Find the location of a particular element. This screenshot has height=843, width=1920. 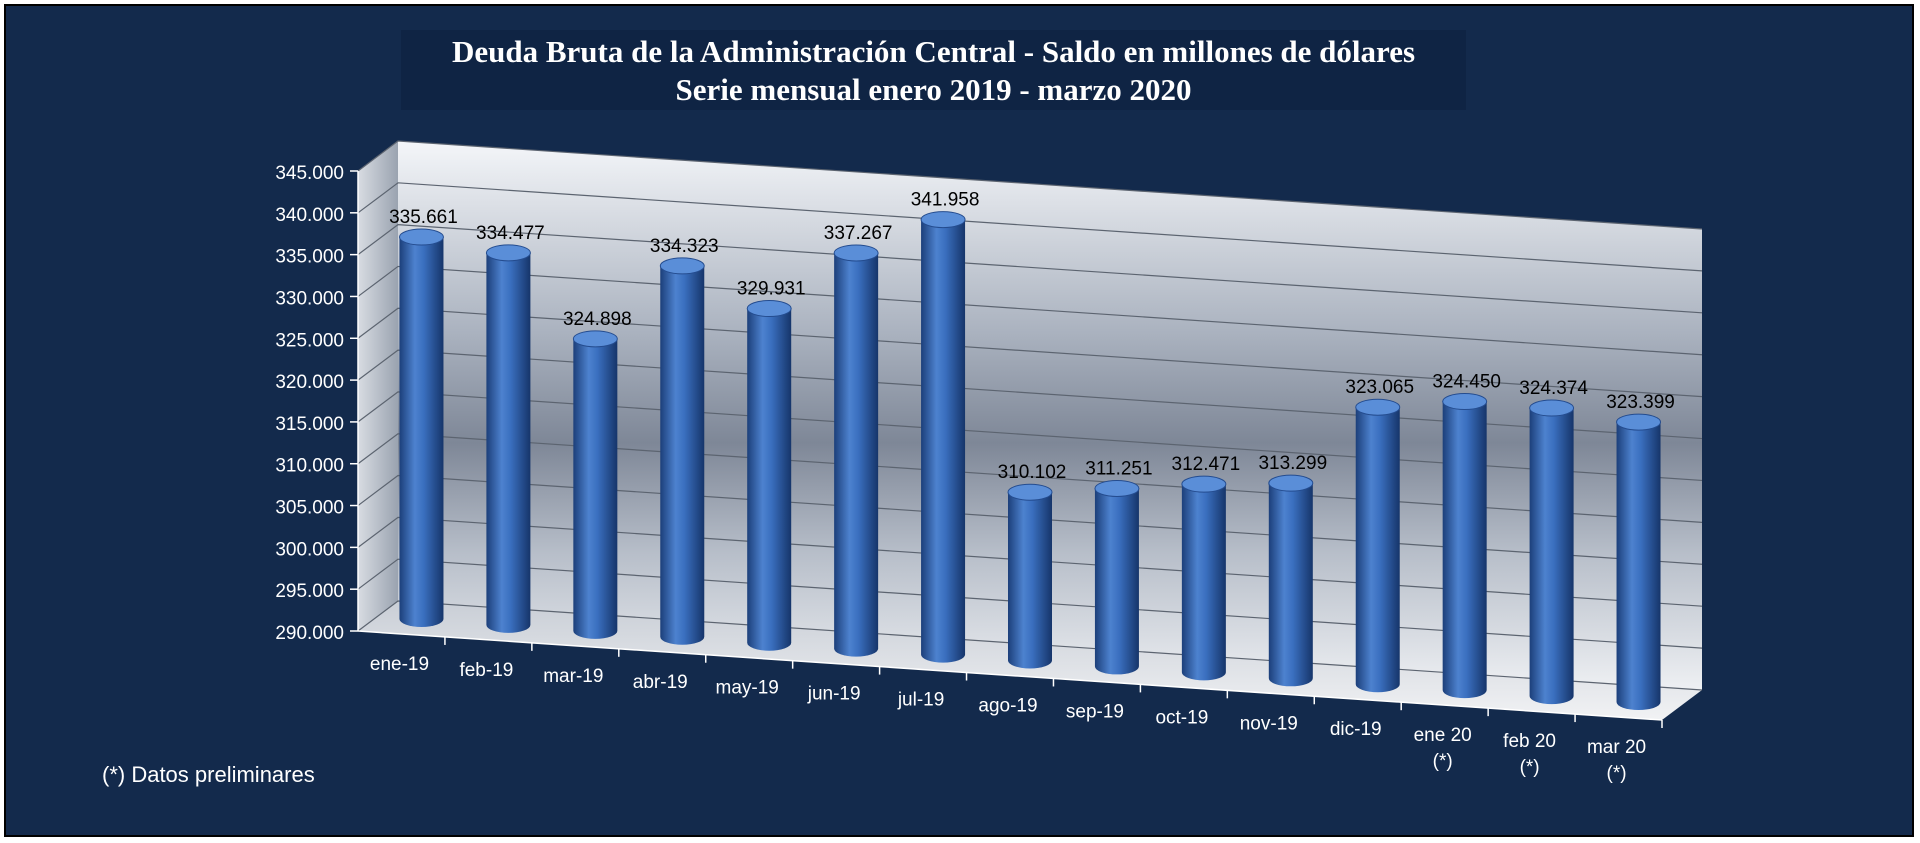

y-tick-label: 345.000 is located at coordinates (309, 173).